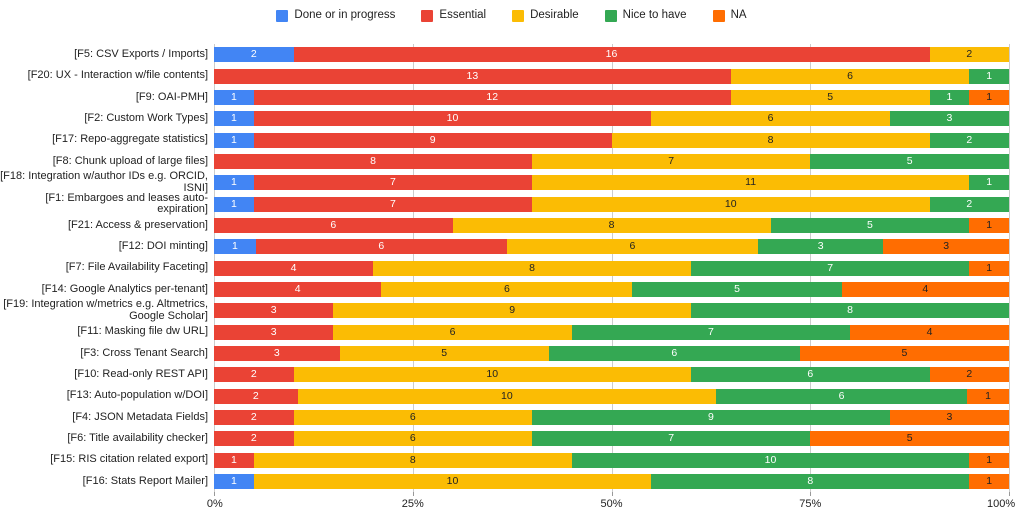 The height and width of the screenshot is (517, 1023). Describe the element at coordinates (117, 75) in the screenshot. I see `category-label: [F20: UX - Interaction w/file contents]` at that location.